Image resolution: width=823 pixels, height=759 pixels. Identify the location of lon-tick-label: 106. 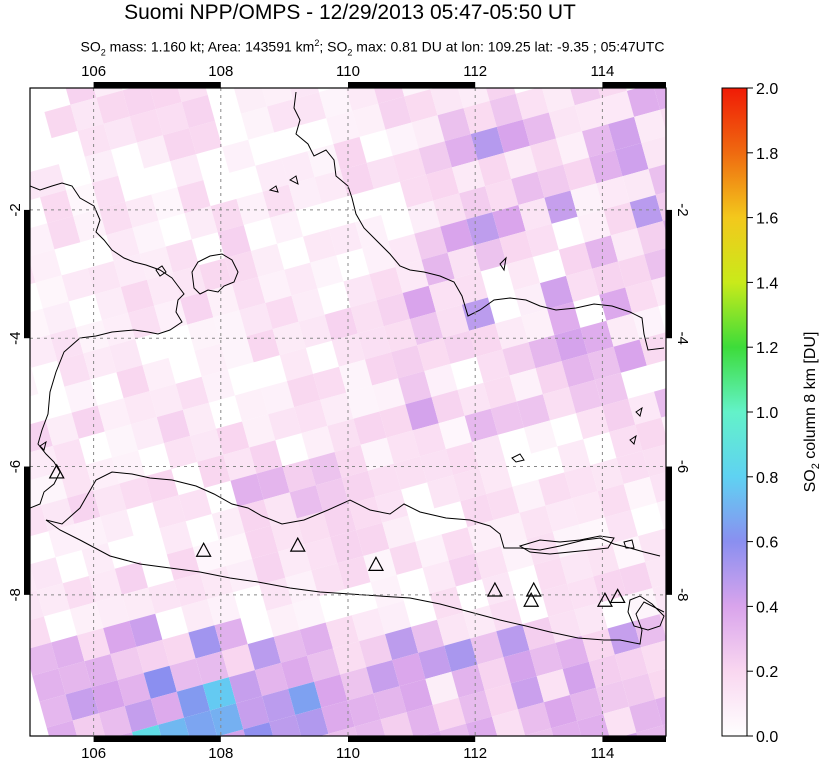
(93, 71).